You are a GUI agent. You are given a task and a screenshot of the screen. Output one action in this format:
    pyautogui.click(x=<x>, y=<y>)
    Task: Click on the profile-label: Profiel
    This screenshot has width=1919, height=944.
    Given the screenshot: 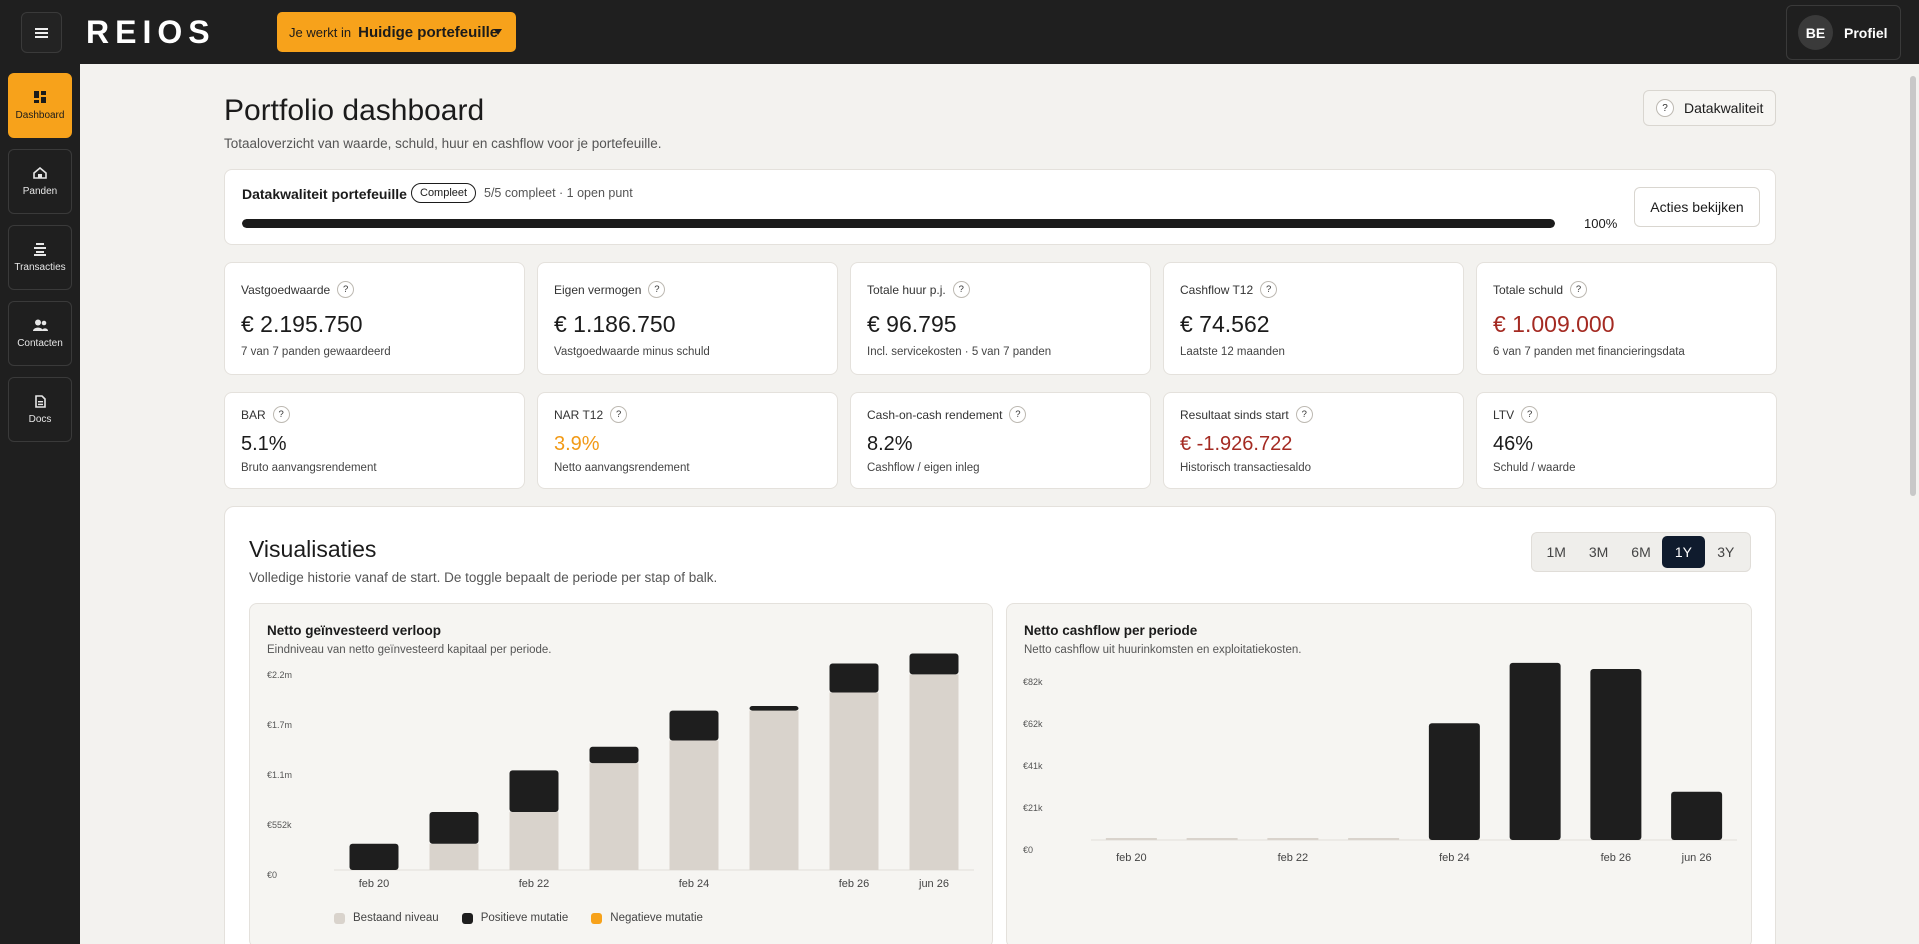 What is the action you would take?
    pyautogui.click(x=1866, y=32)
    